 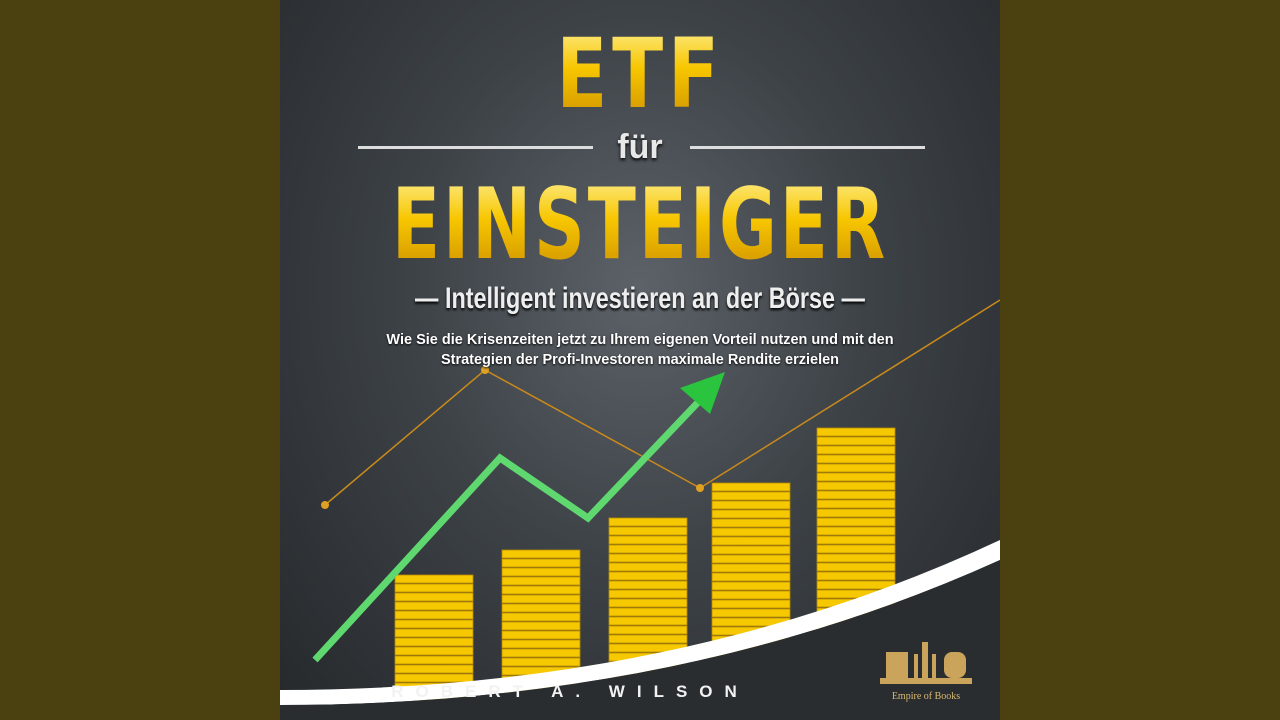 I want to click on title-einsteiger: EINSTEIGER, so click(x=640, y=225).